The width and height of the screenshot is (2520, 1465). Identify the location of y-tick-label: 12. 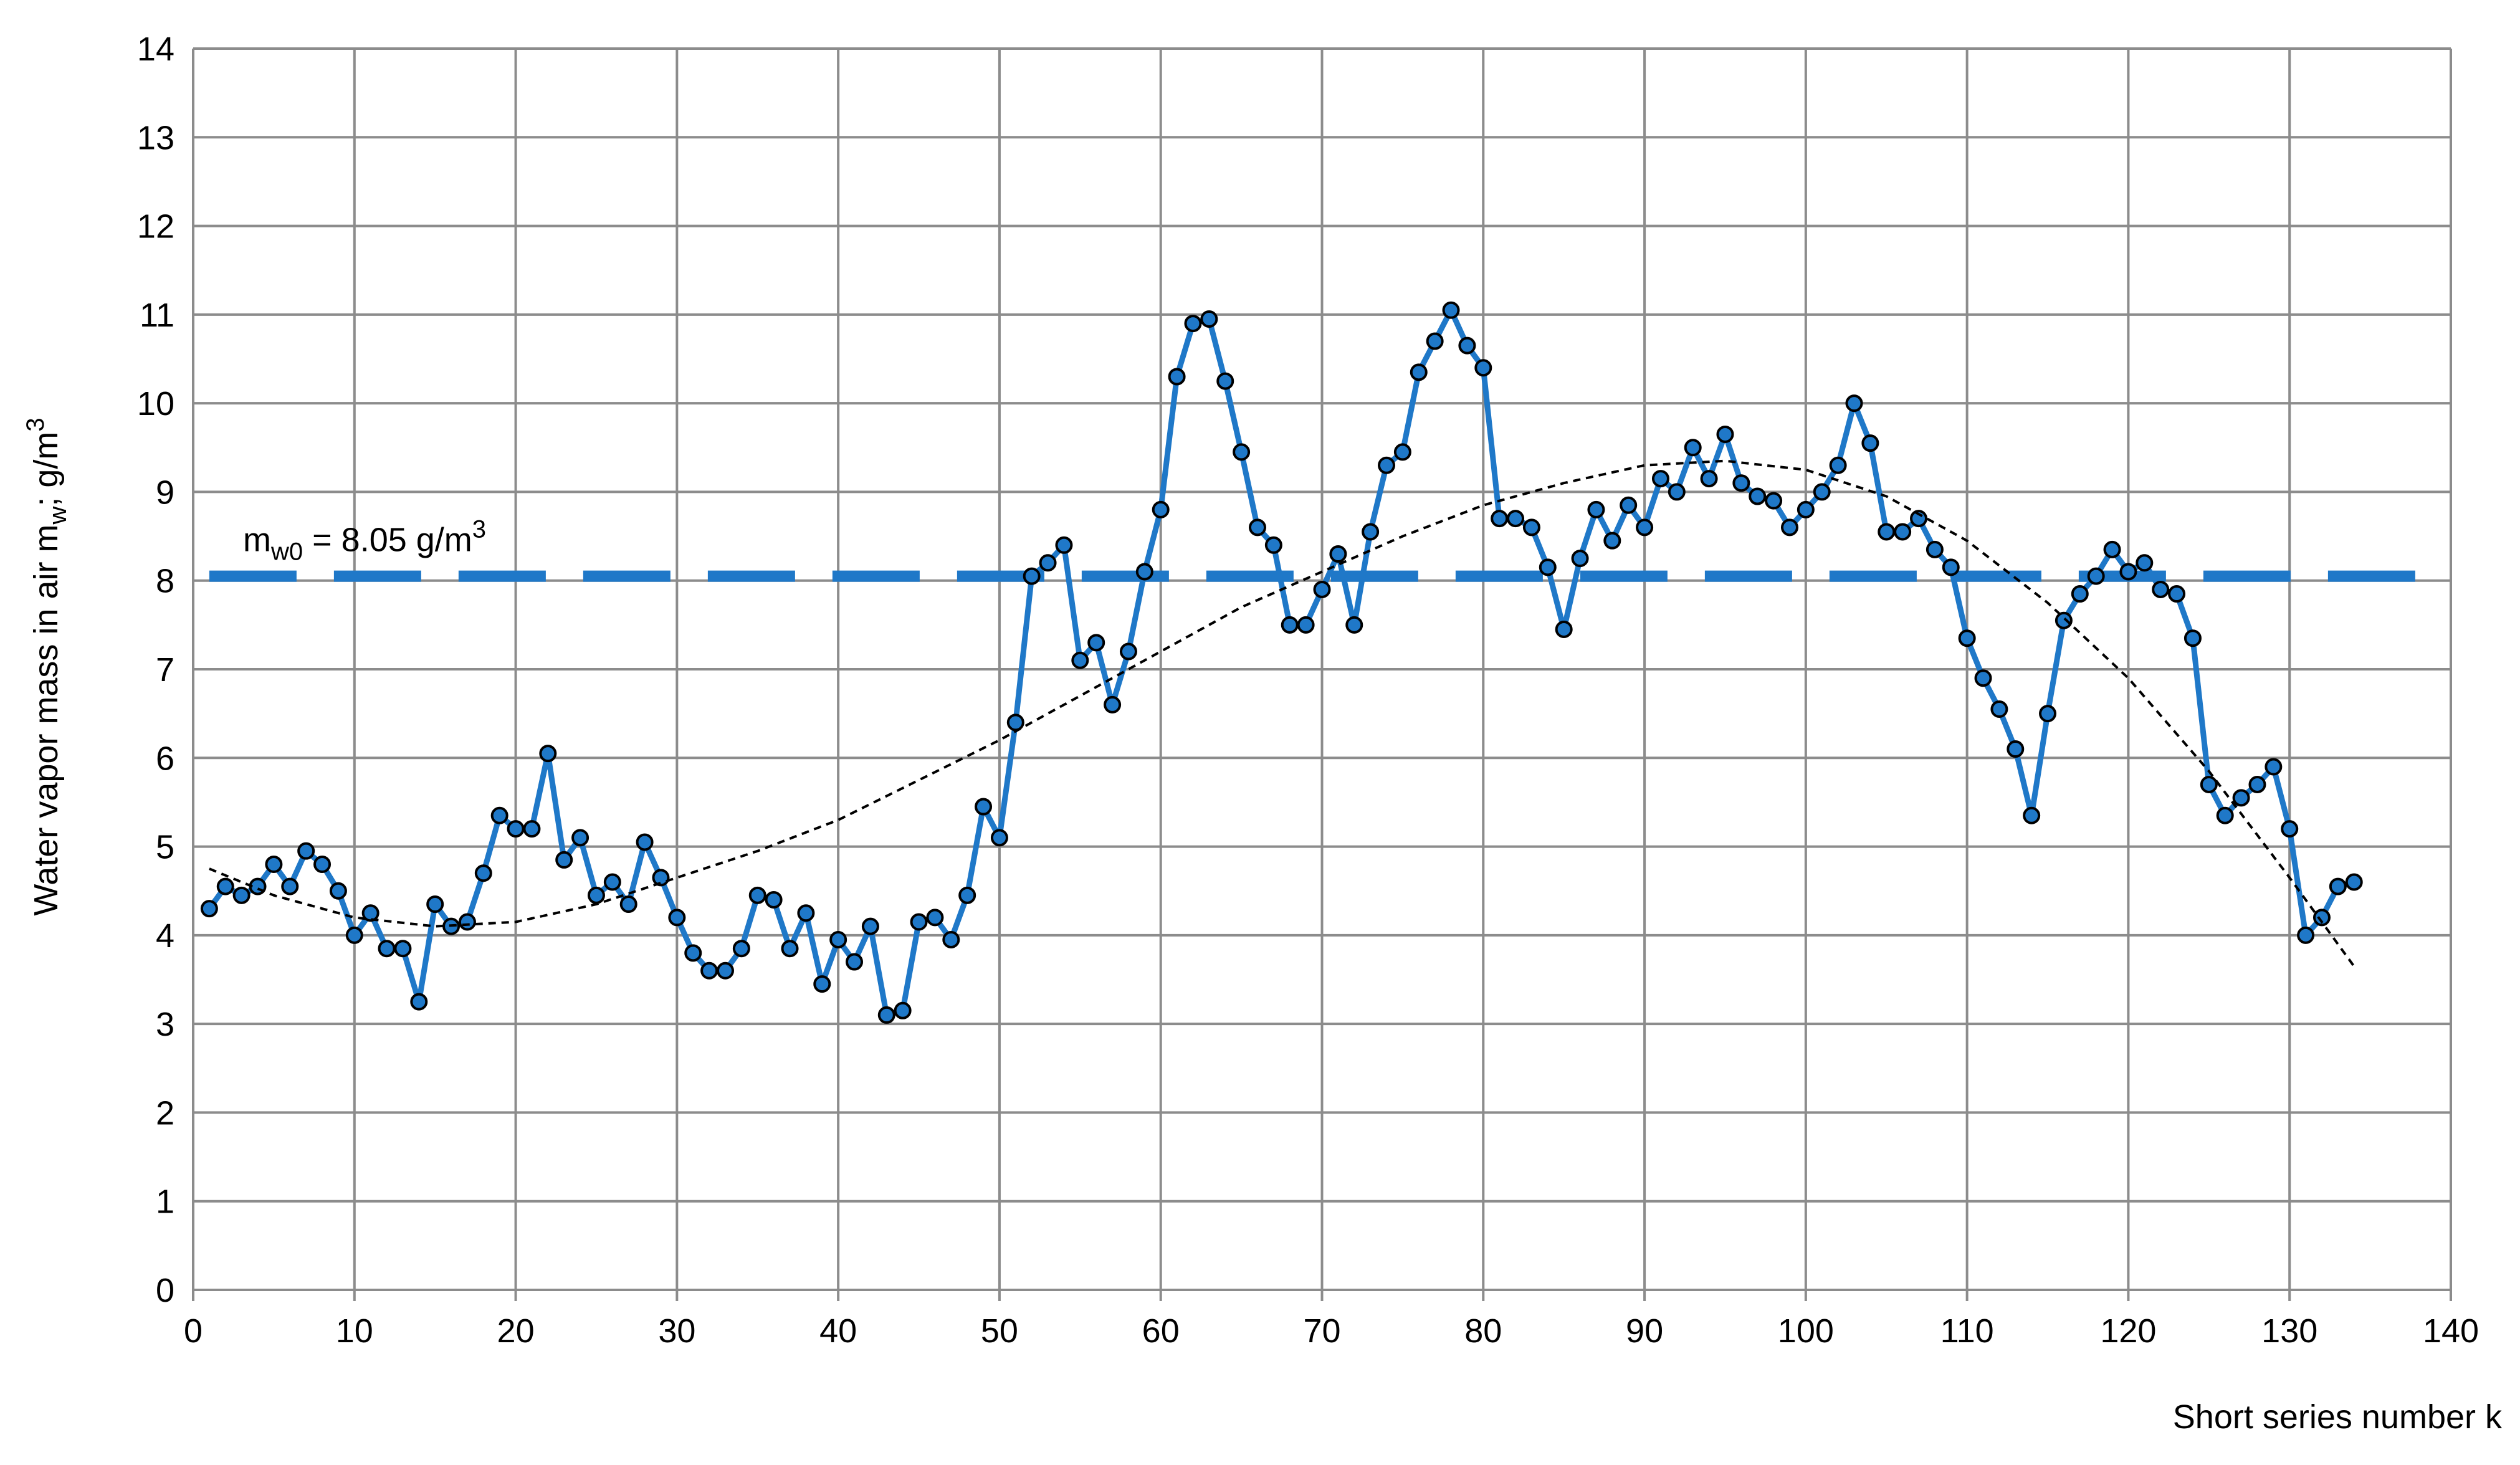
(155, 227).